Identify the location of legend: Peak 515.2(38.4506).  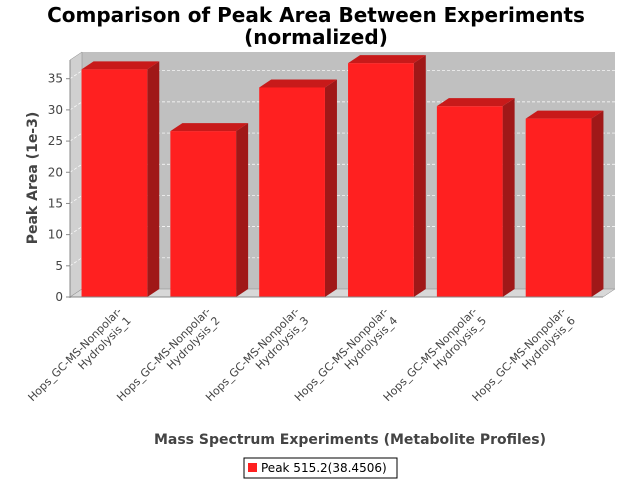
(320, 468).